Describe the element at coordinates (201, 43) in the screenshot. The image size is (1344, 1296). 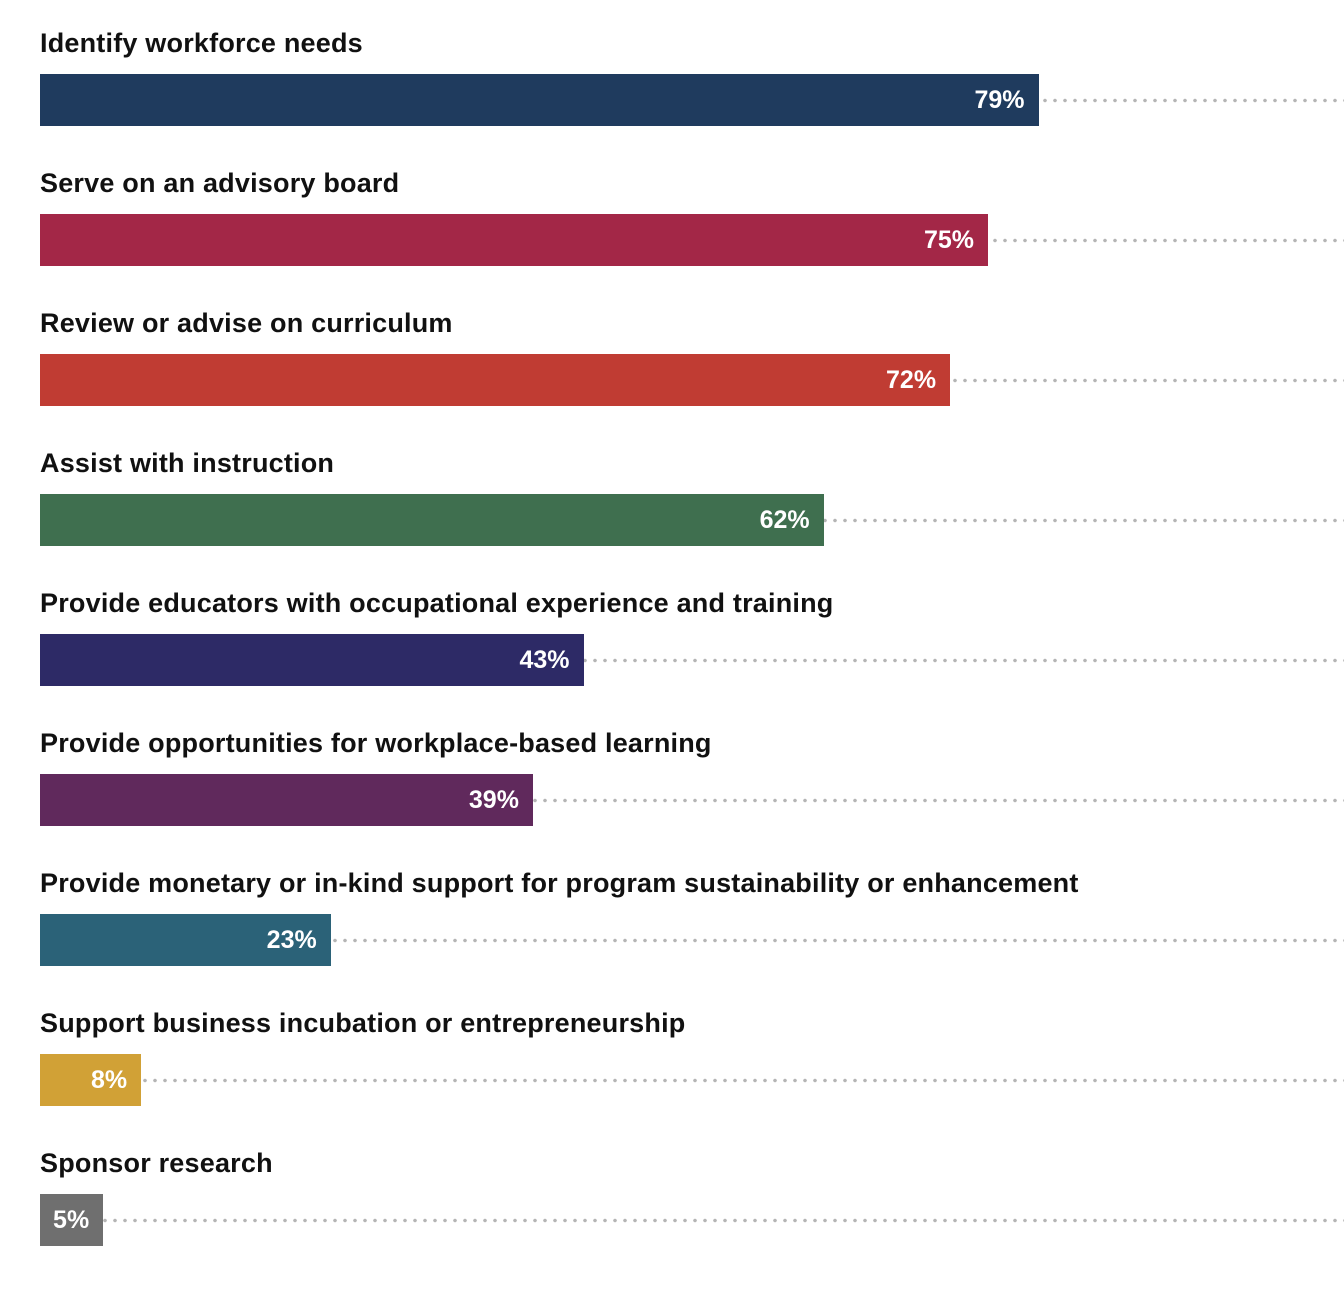
I see `category-label: Identify workforce needs` at that location.